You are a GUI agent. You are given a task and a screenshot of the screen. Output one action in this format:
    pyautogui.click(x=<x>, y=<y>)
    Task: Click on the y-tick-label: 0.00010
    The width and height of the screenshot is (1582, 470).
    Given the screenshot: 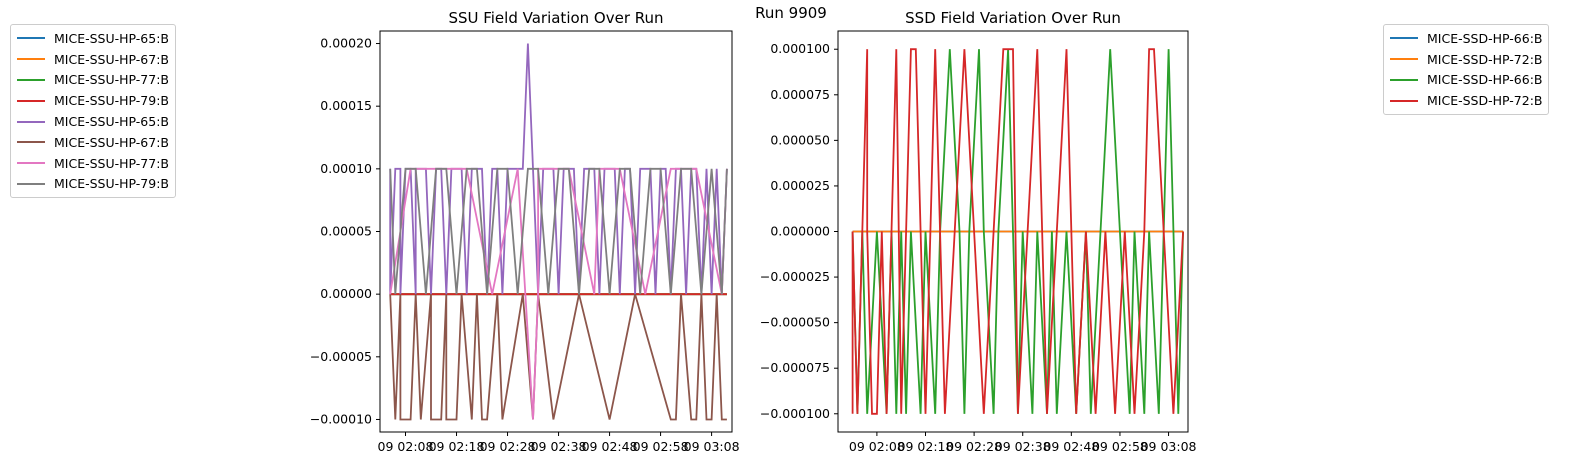 What is the action you would take?
    pyautogui.click(x=346, y=168)
    